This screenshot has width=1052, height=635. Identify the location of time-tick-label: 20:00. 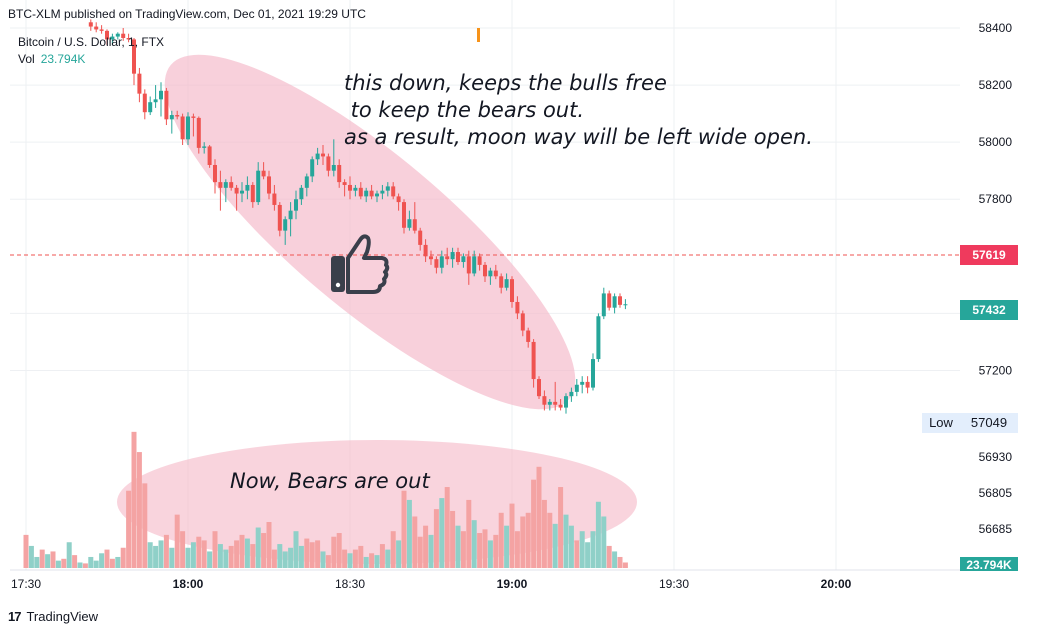
(836, 584).